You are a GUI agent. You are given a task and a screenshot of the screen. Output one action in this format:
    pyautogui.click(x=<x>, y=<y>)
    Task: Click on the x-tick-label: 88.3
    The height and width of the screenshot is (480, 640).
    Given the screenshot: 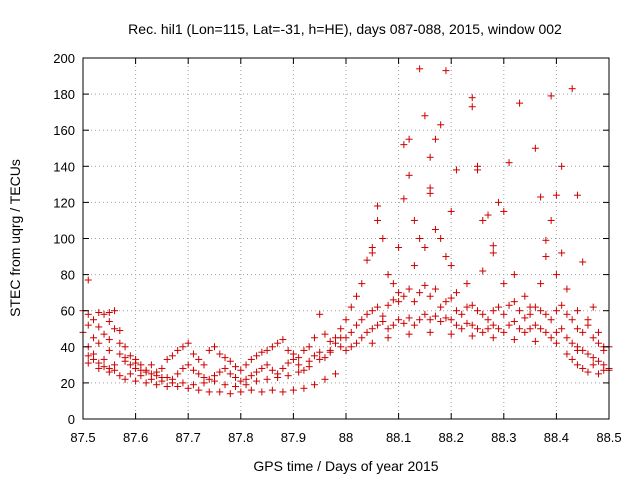 What is the action you would take?
    pyautogui.click(x=503, y=437)
    